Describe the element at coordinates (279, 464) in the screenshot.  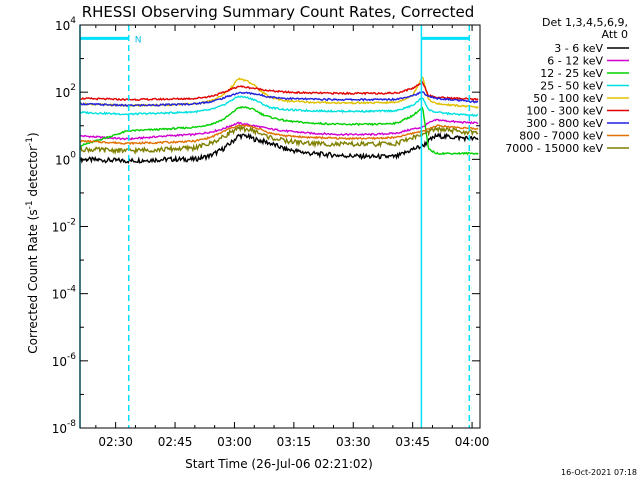
I see `x-axis-label: Start Time (26-Jul-06 02:21:02)` at that location.